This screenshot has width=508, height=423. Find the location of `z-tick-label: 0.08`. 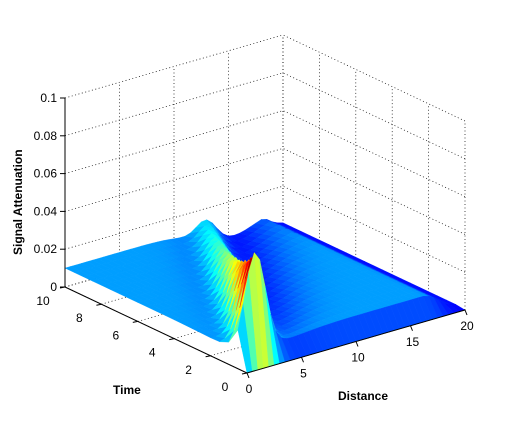

z-tick-label: 0.08 is located at coordinates (46, 136).